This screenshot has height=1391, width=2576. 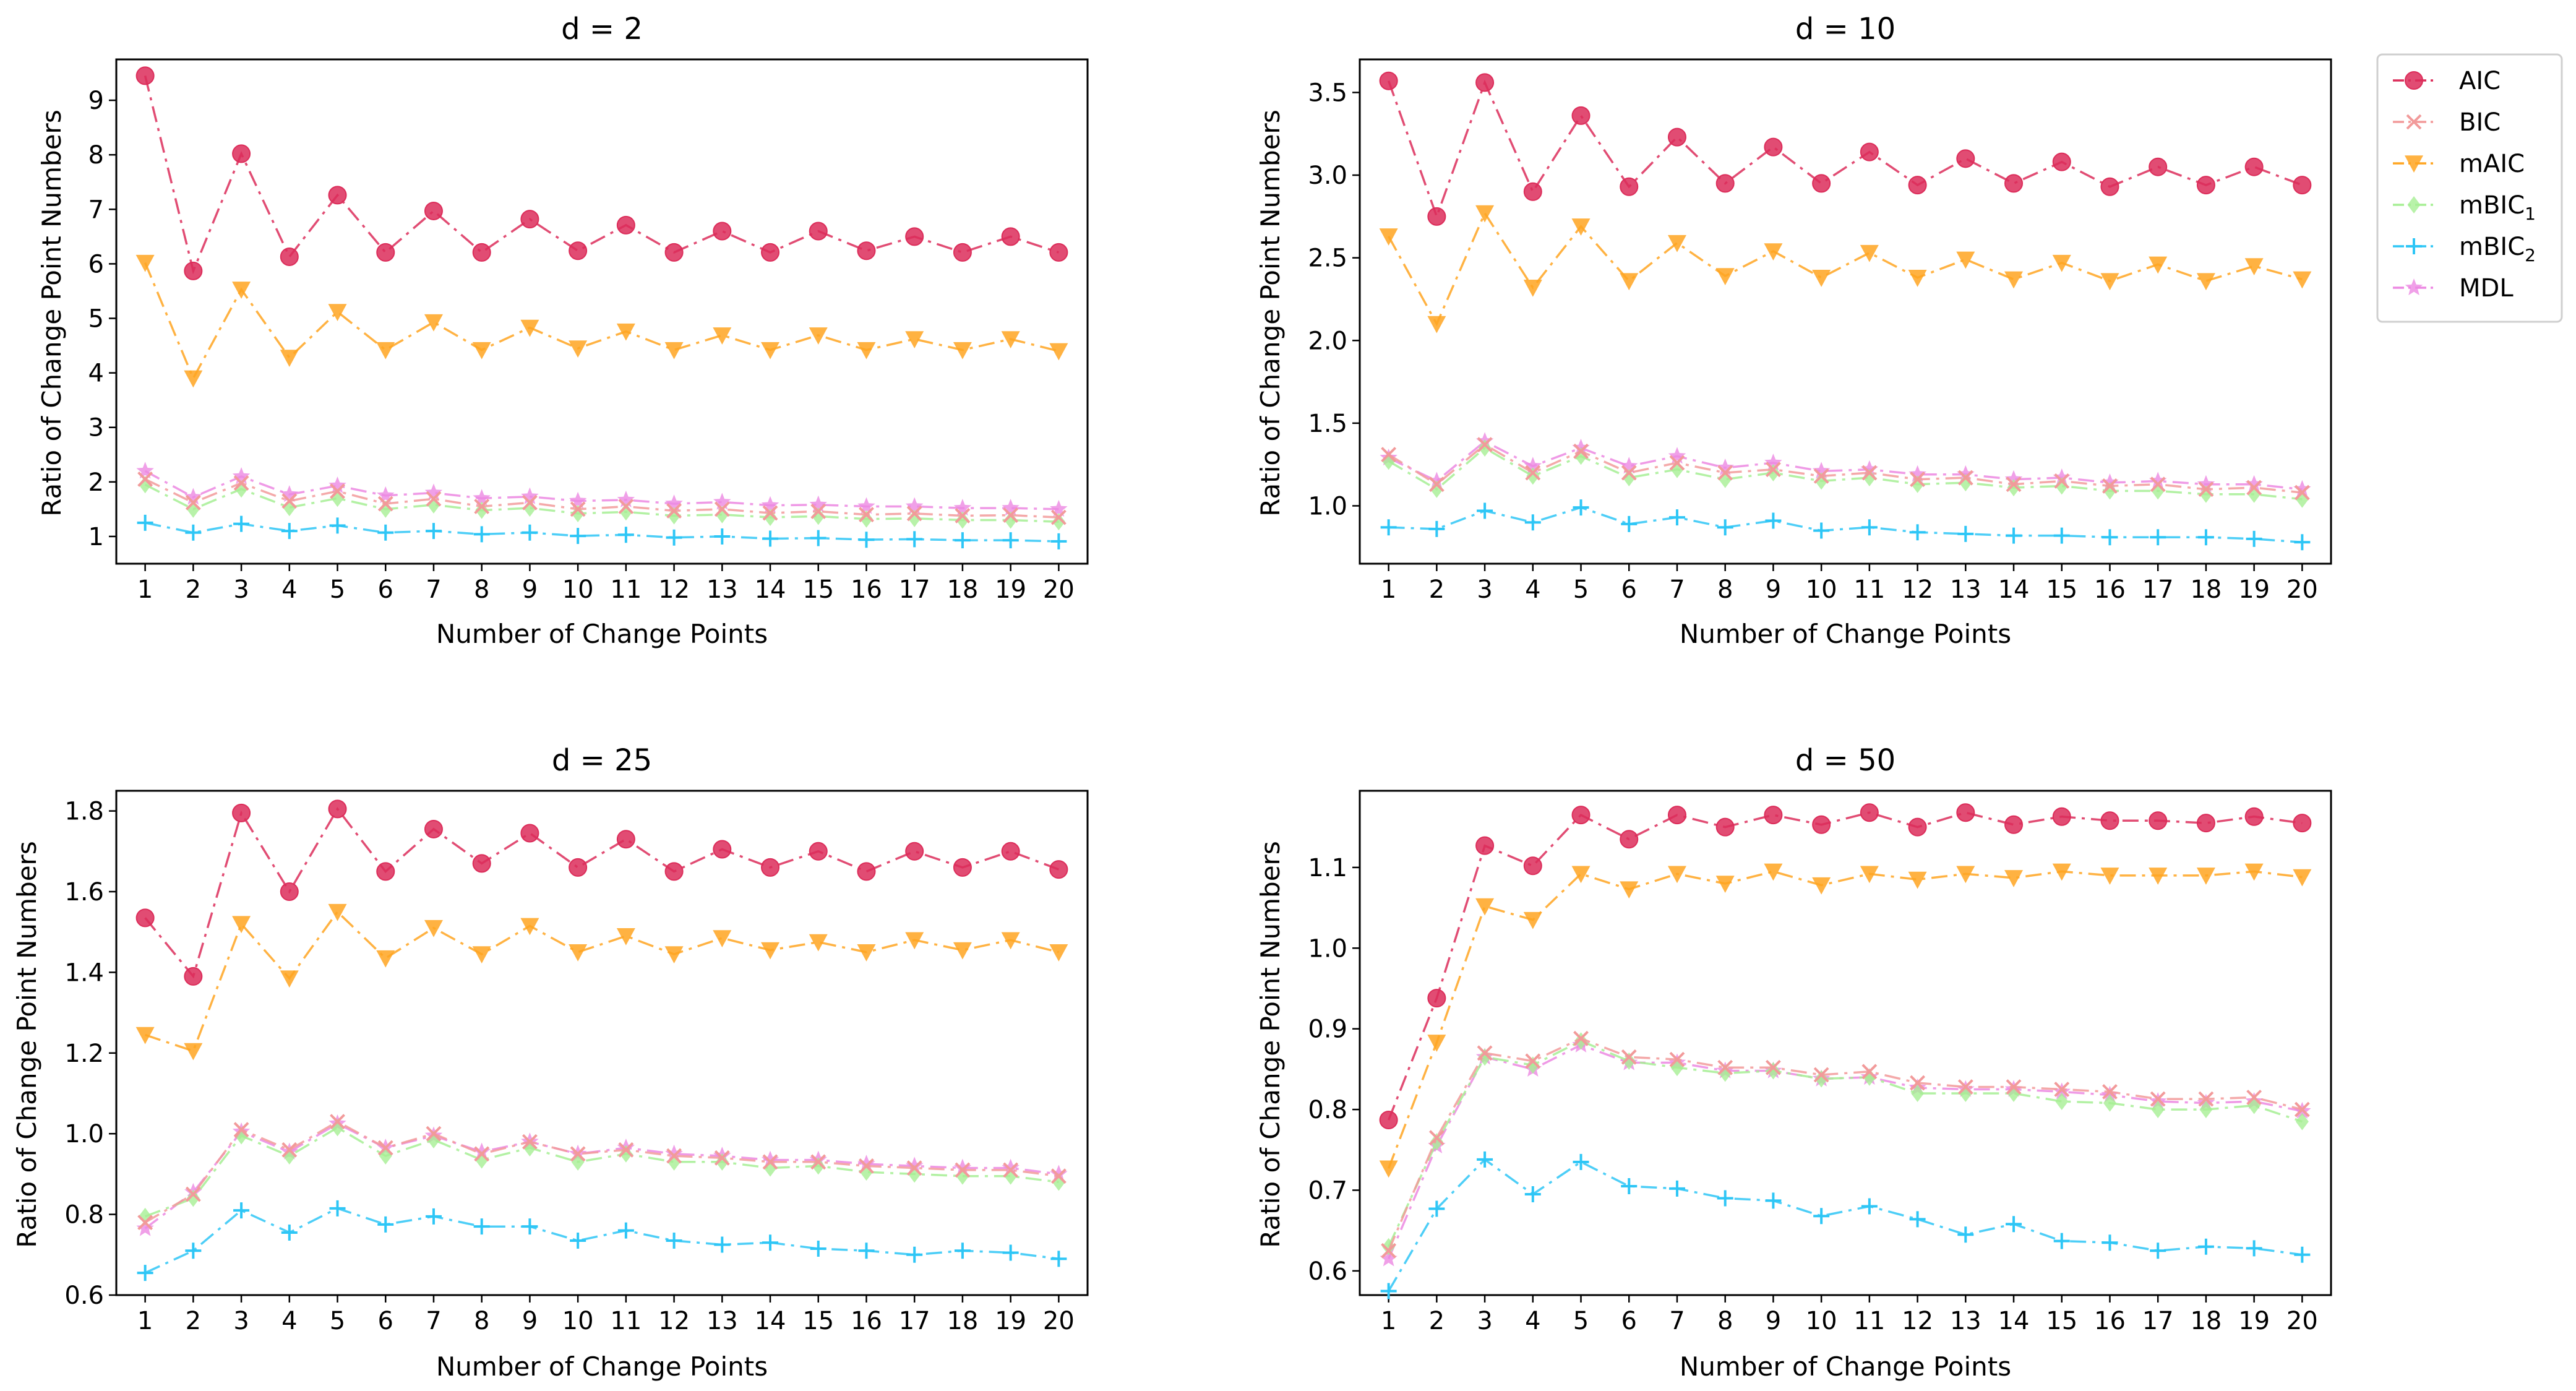 I want to click on series-aic, so click(x=1845, y=149).